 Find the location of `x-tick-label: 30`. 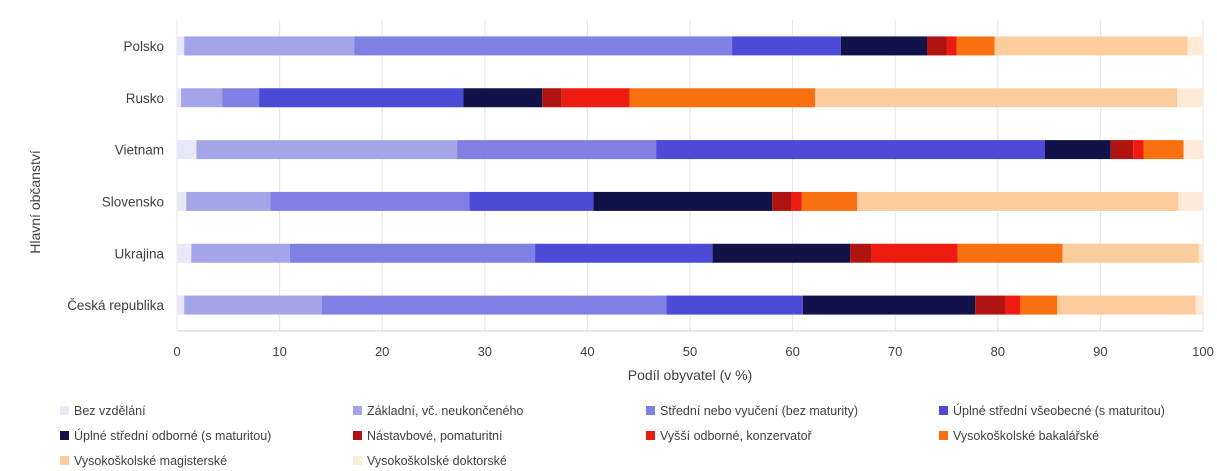

x-tick-label: 30 is located at coordinates (485, 351).